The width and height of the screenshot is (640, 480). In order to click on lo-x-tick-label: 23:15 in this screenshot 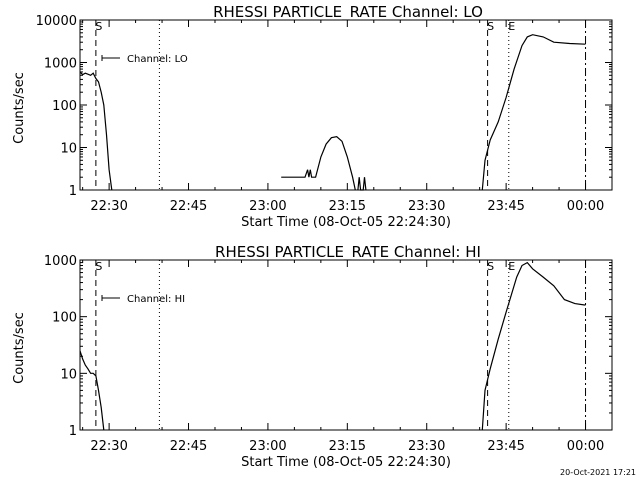, I will do `click(347, 206)`.